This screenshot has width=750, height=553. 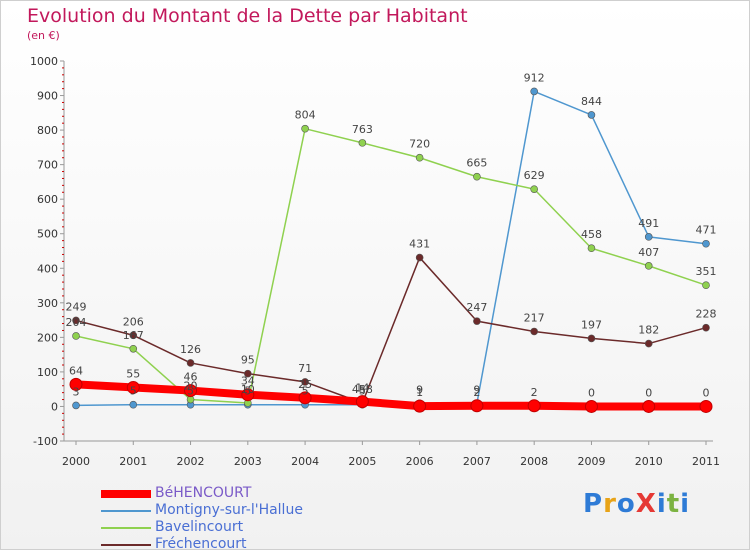 I want to click on y-tick-label: 200, so click(x=47, y=337).